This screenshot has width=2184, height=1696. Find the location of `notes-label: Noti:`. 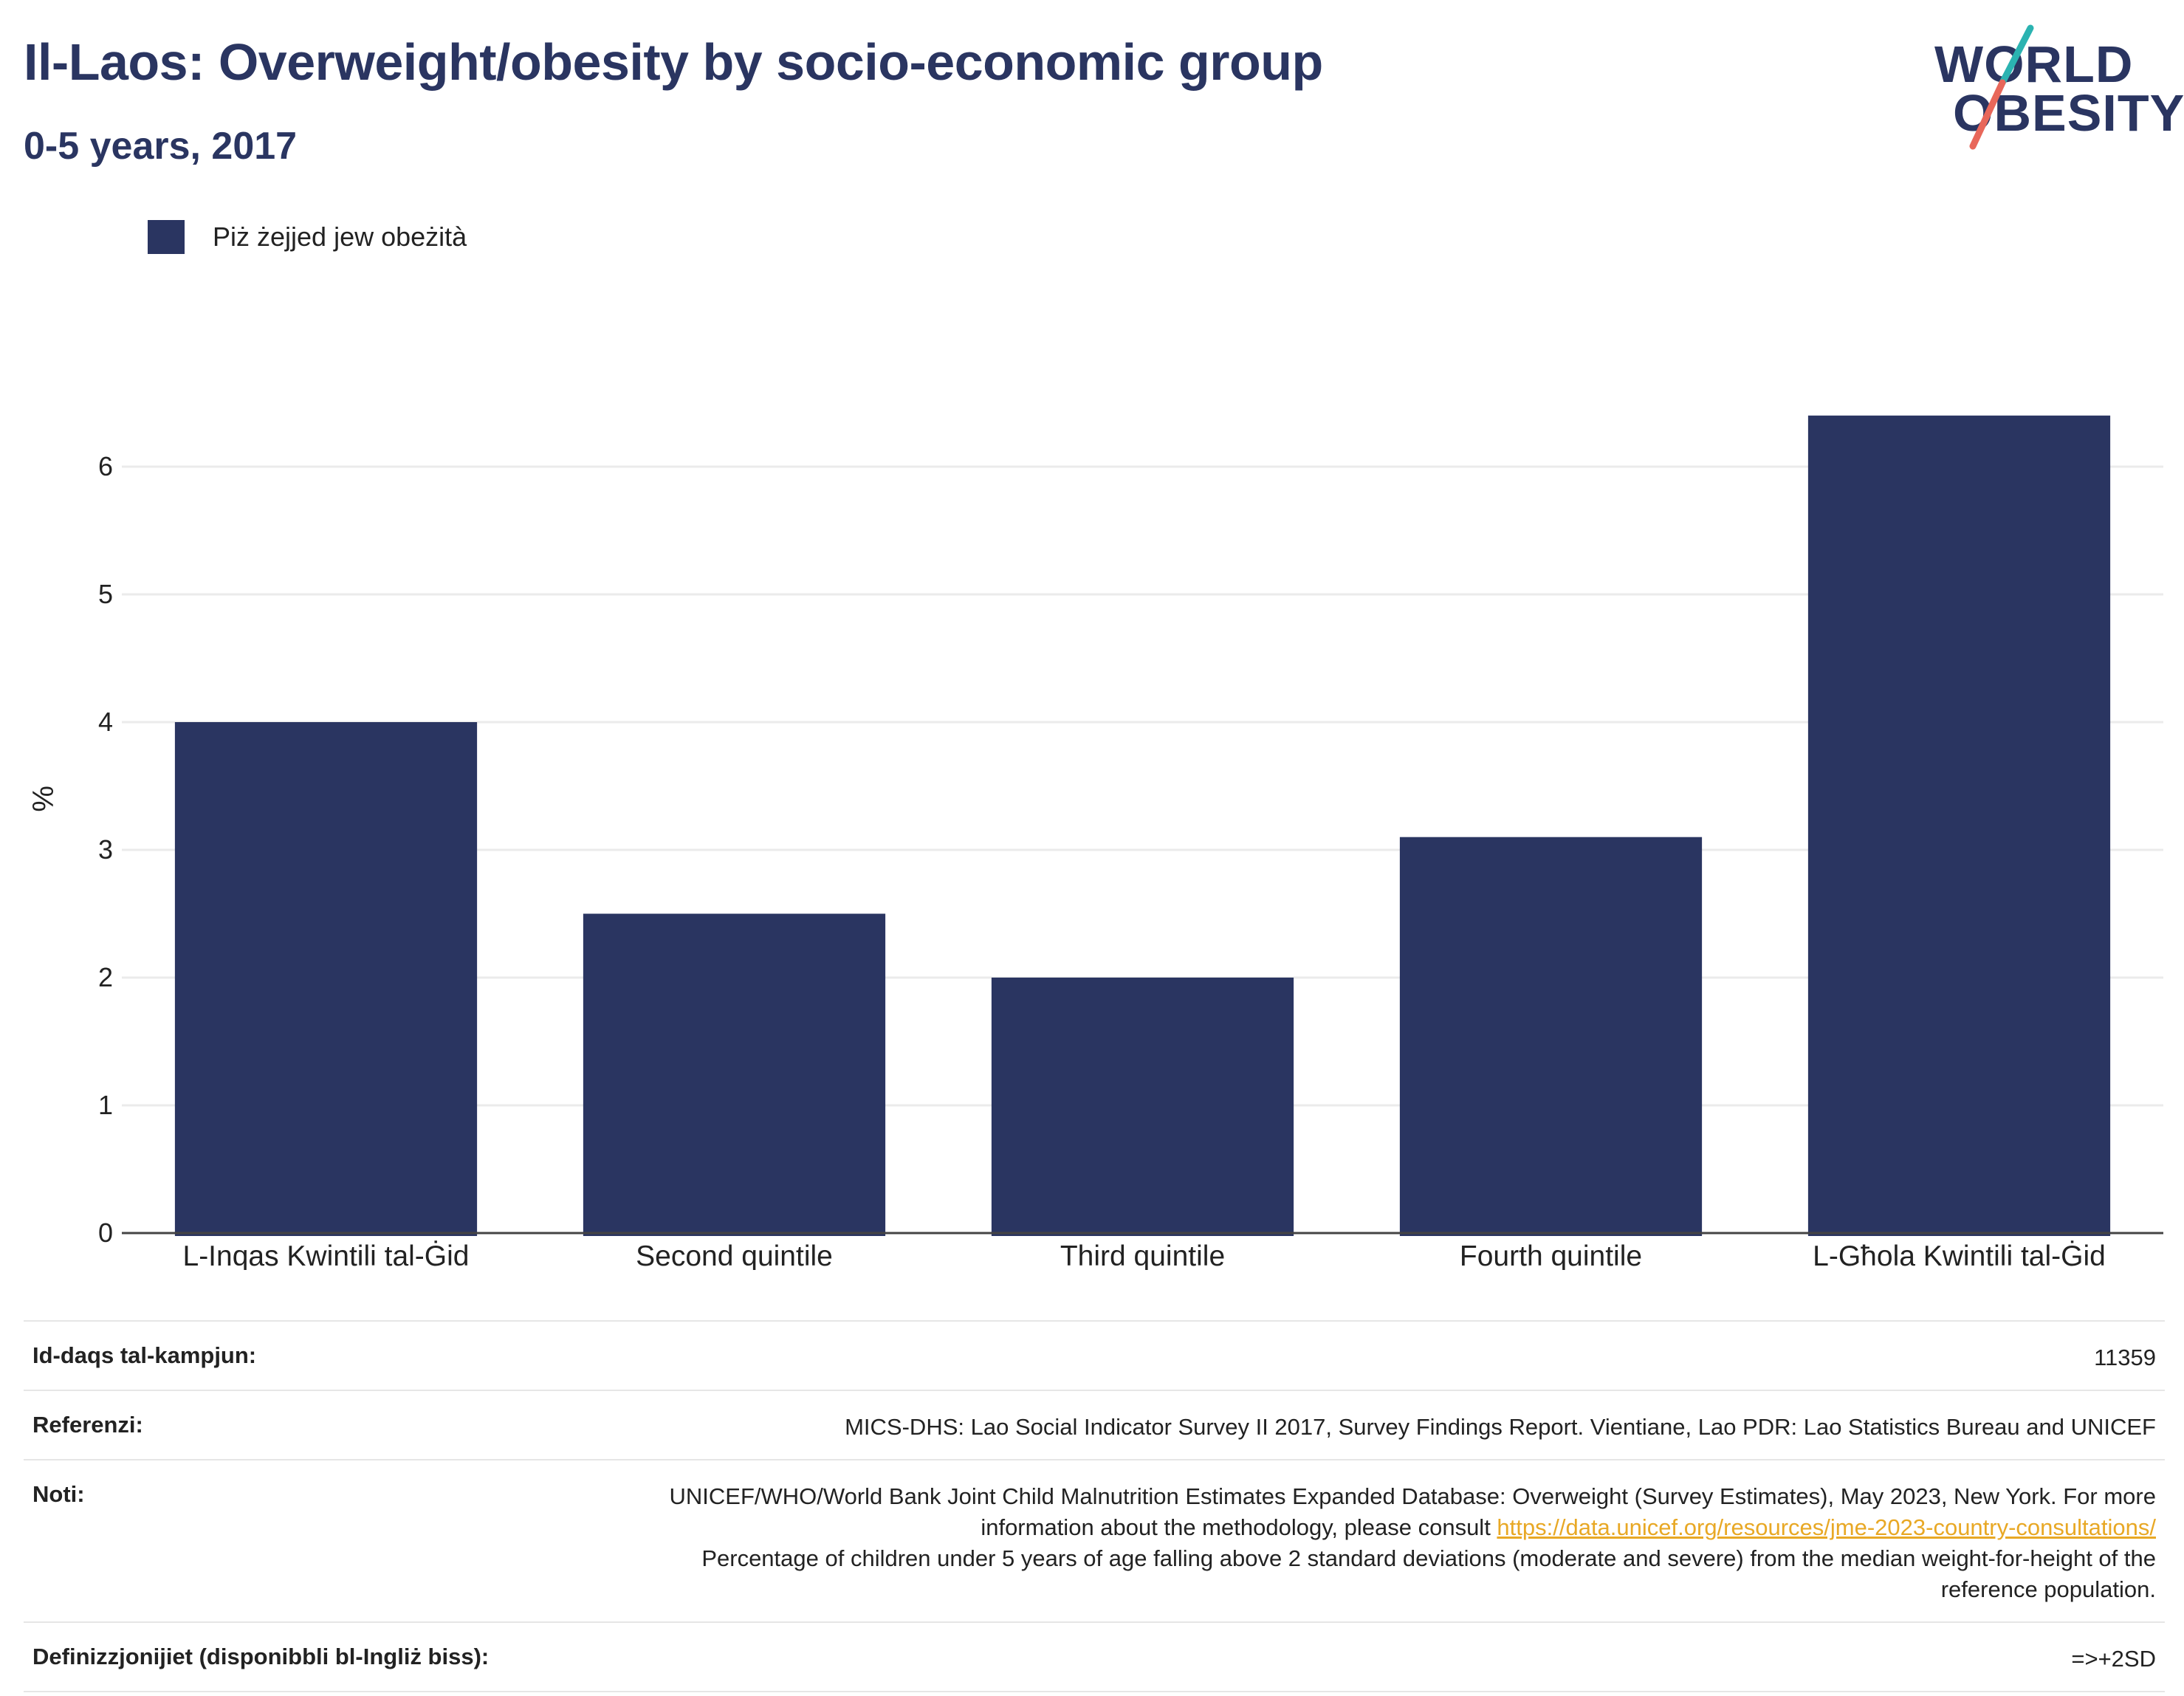

notes-label: Noti: is located at coordinates (59, 1494).